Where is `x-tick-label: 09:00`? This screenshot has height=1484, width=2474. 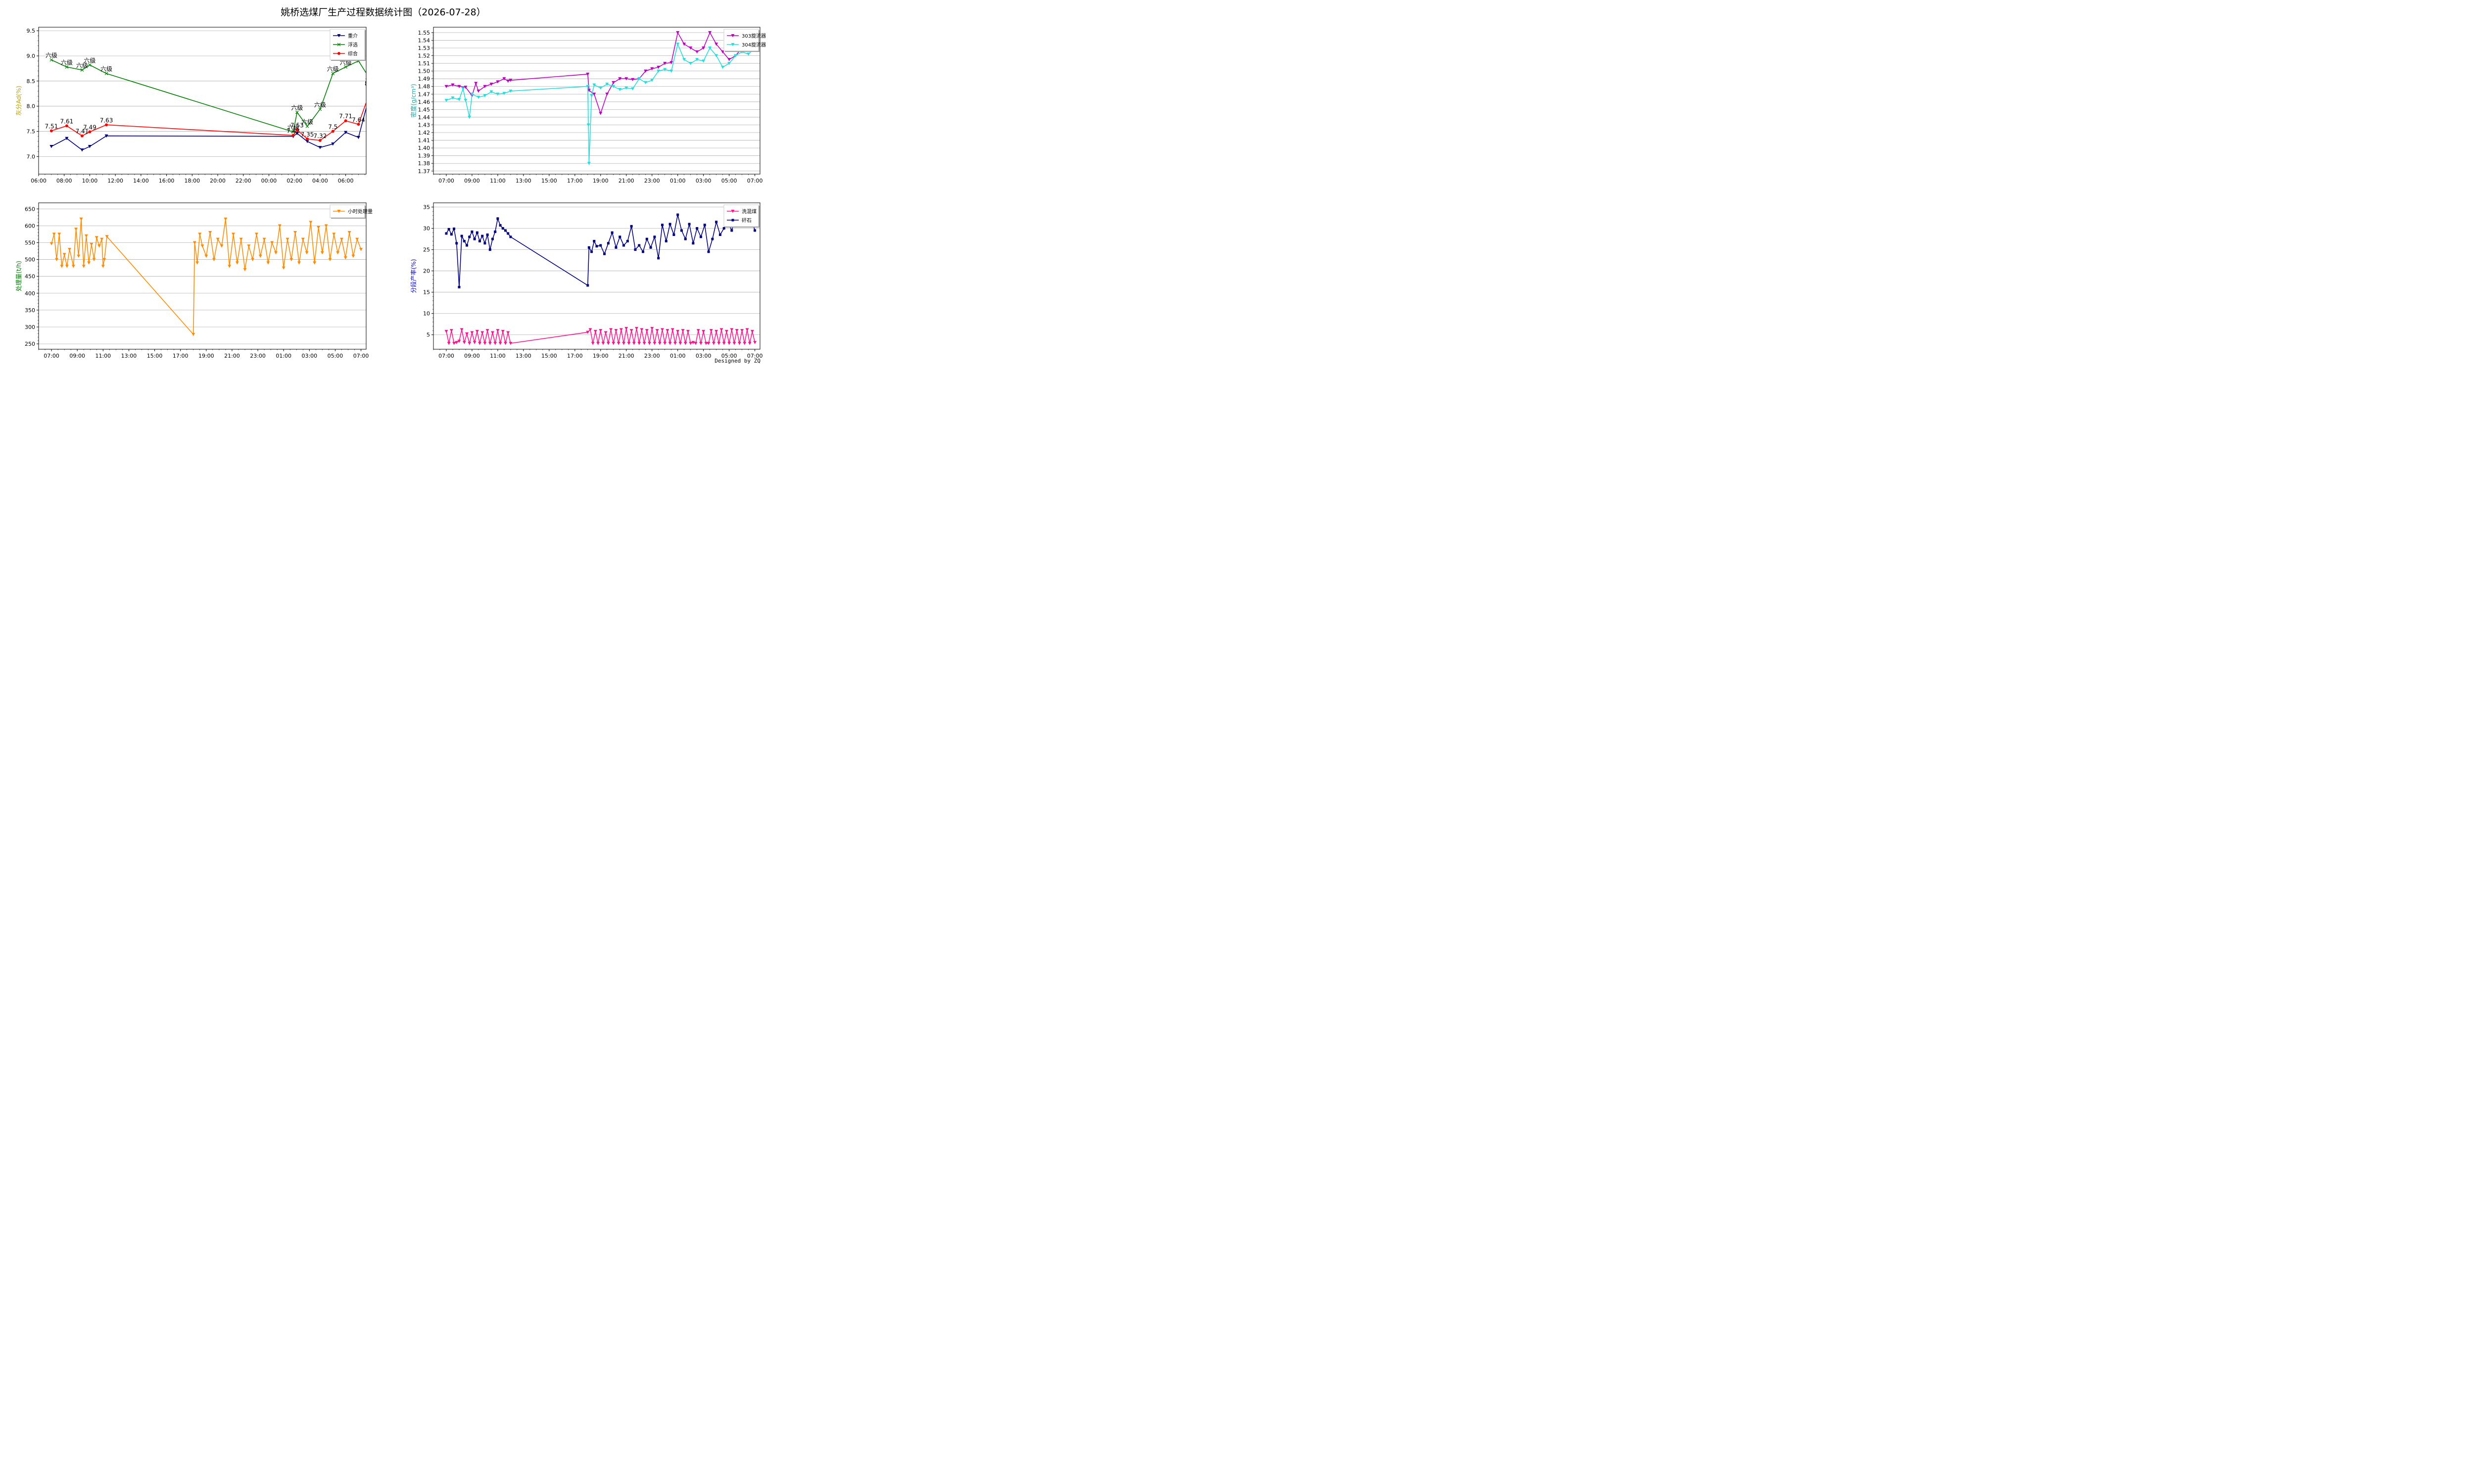 x-tick-label: 09:00 is located at coordinates (472, 181).